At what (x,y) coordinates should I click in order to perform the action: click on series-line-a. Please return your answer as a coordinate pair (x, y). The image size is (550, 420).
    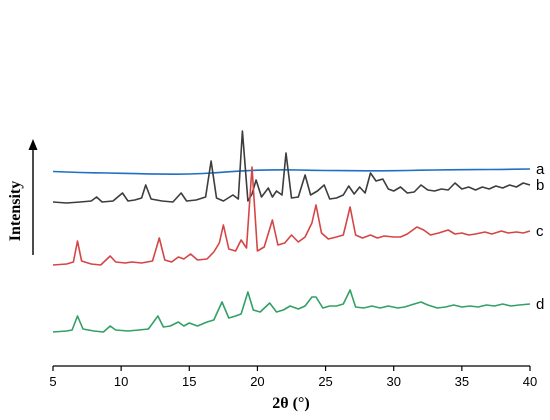
    Looking at the image, I should click on (291, 171).